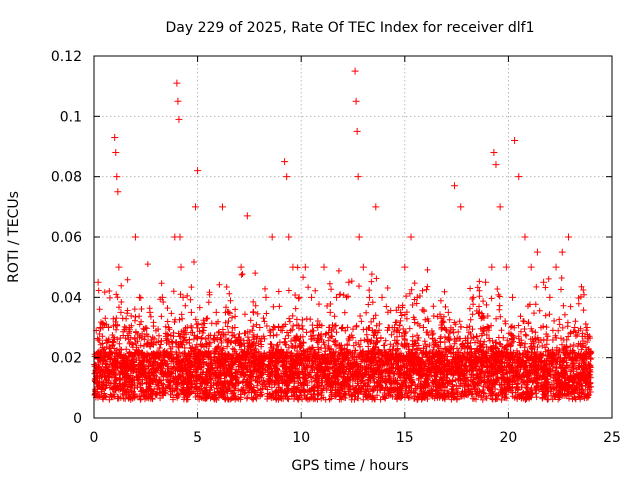 This screenshot has height=480, width=640. What do you see at coordinates (197, 438) in the screenshot?
I see `x-tick-label: 5` at bounding box center [197, 438].